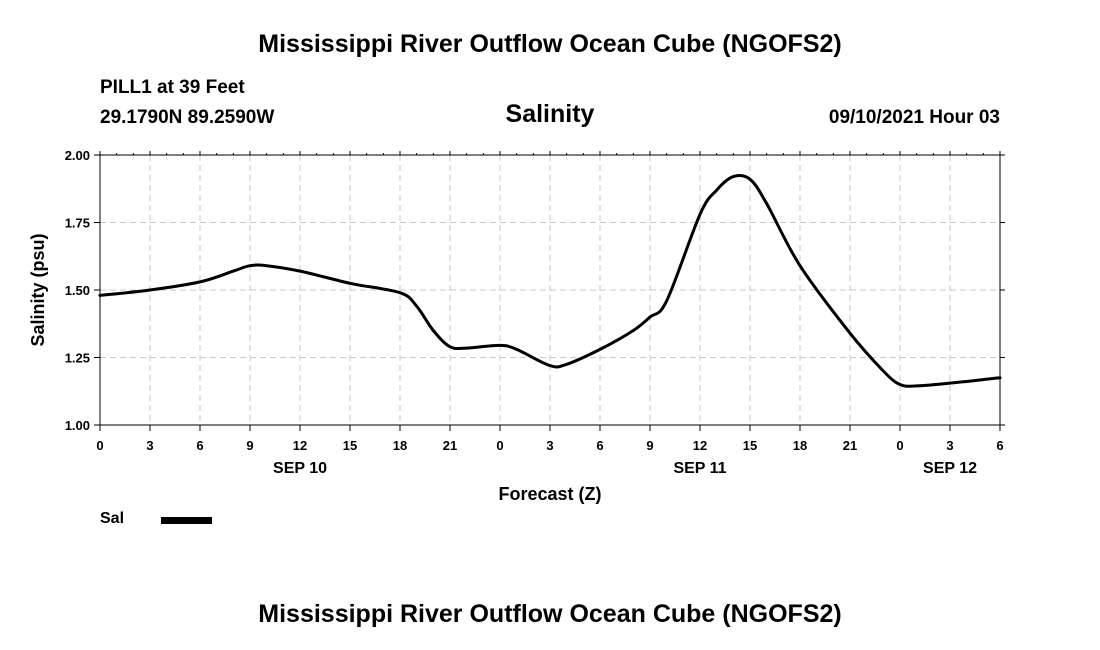 Image resolution: width=1100 pixels, height=650 pixels. What do you see at coordinates (186, 520) in the screenshot?
I see `legend-swatch` at bounding box center [186, 520].